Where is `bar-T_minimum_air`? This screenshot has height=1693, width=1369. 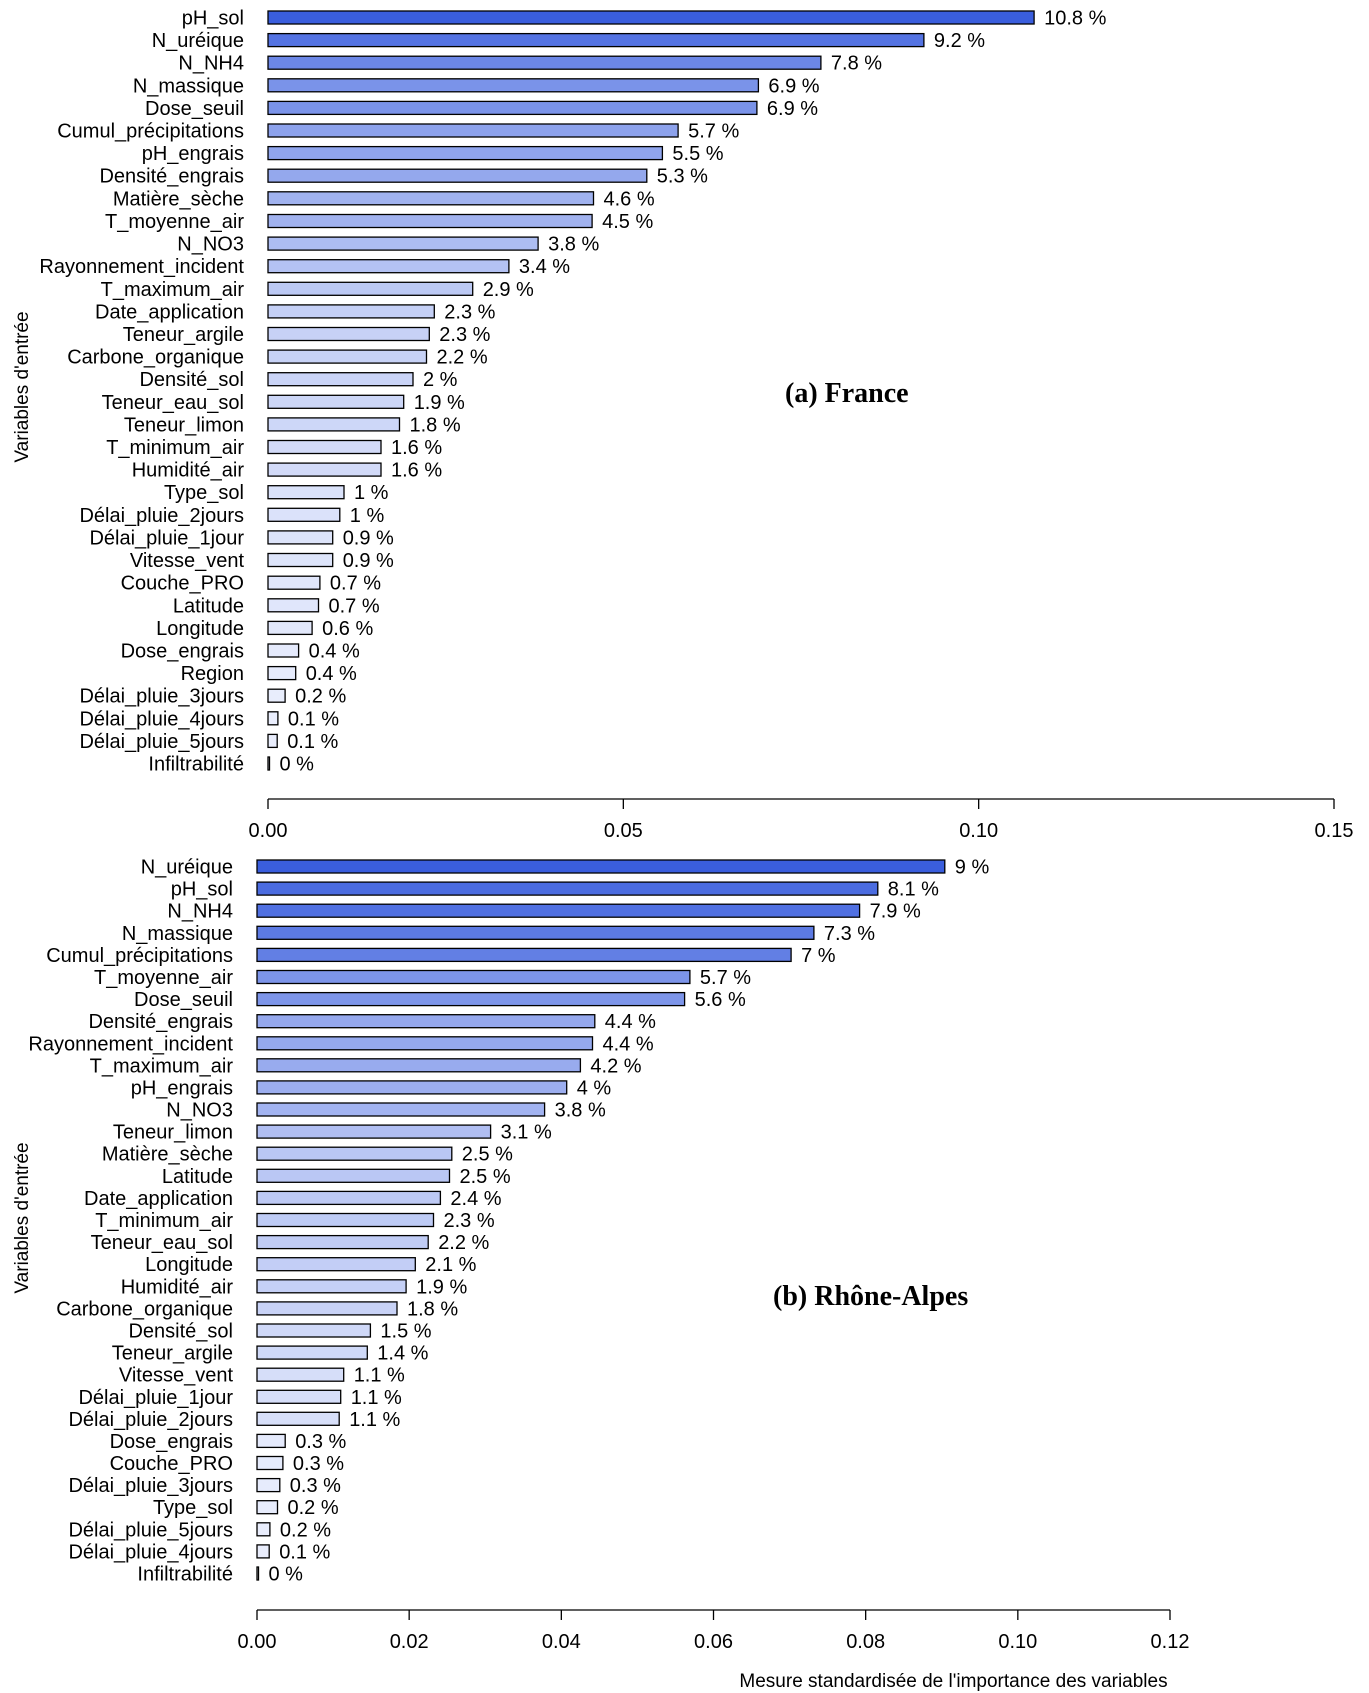 bar-T_minimum_air is located at coordinates (345, 1220).